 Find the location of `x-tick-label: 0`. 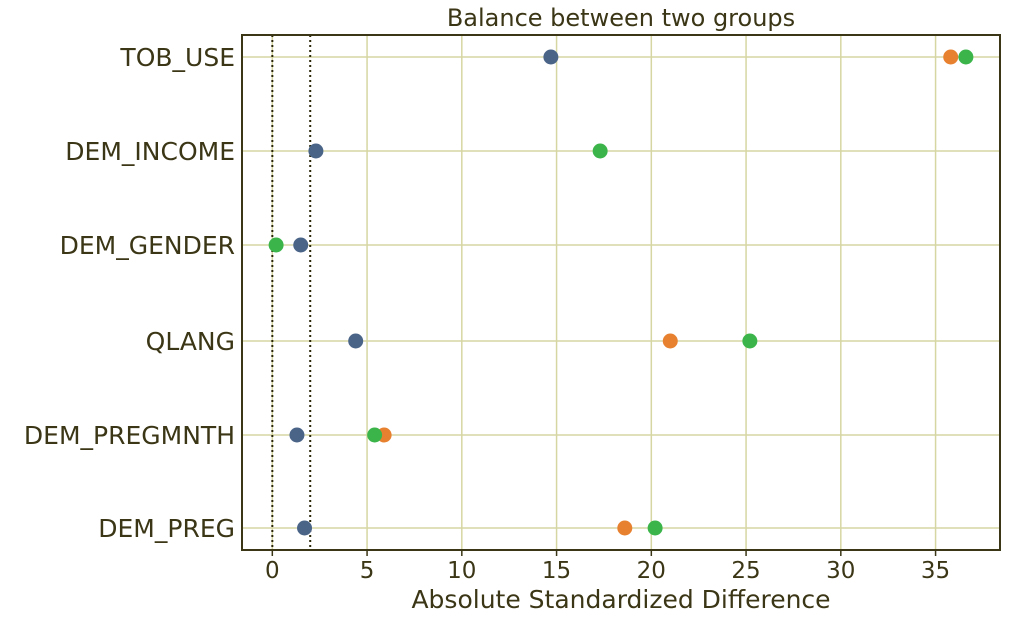

x-tick-label: 0 is located at coordinates (272, 571).